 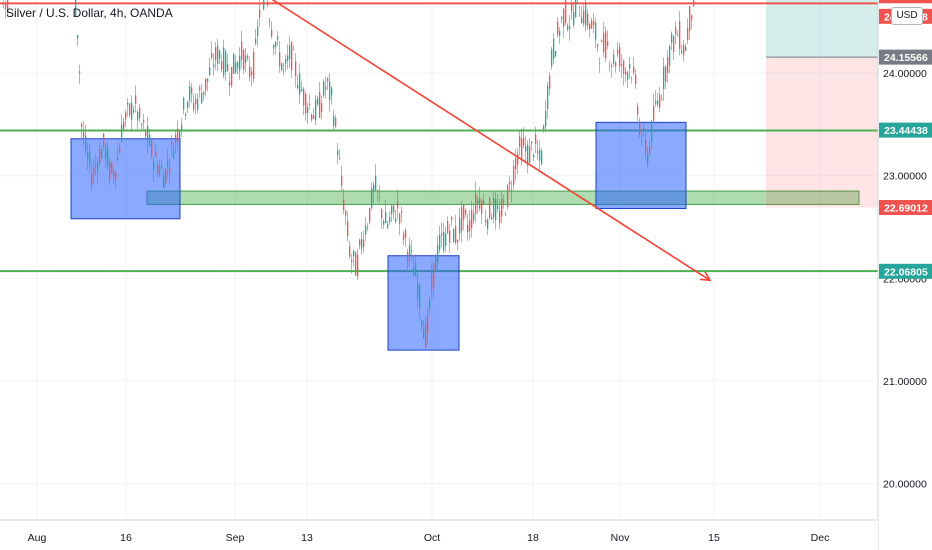 I want to click on x-tick-label: Nov, so click(x=620, y=538).